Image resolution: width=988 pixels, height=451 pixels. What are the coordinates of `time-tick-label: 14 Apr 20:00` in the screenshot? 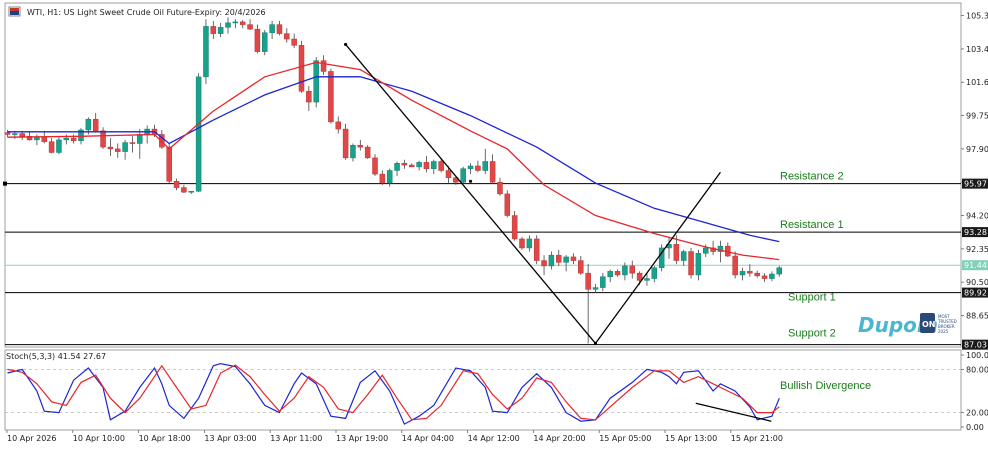 It's located at (559, 438).